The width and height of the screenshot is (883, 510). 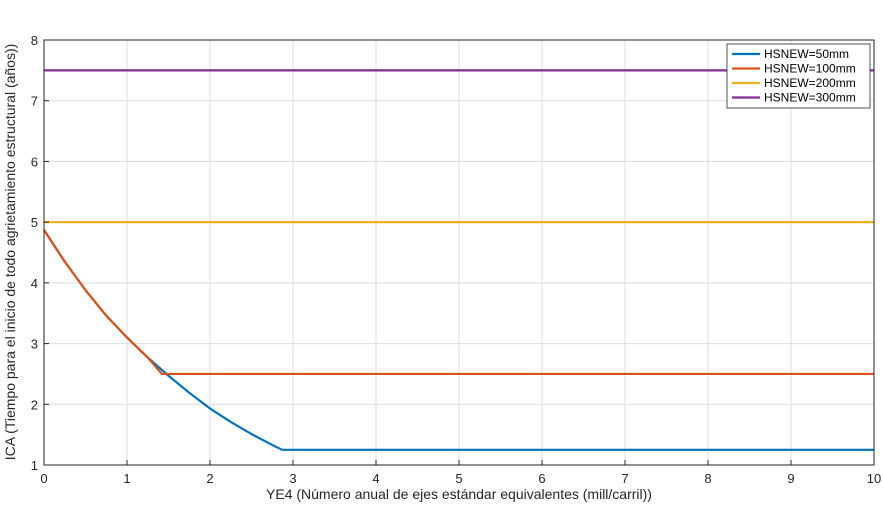 I want to click on y-tick-labels: 1 2 3 4 5 6 7 8, so click(x=40, y=253).